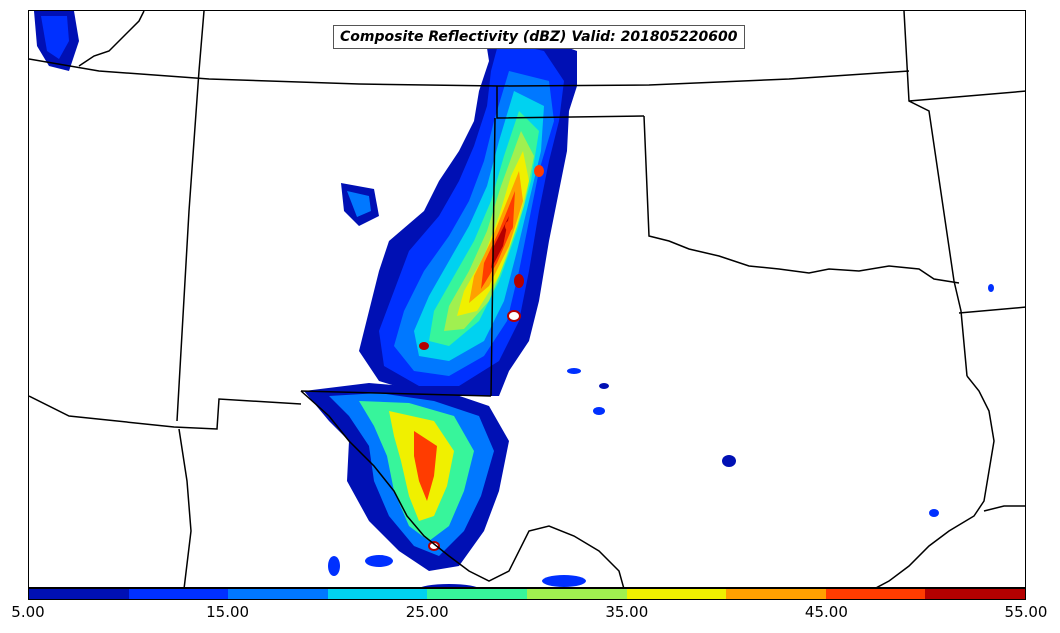  What do you see at coordinates (729, 461) in the screenshot?
I see `echo-cell-e` at bounding box center [729, 461].